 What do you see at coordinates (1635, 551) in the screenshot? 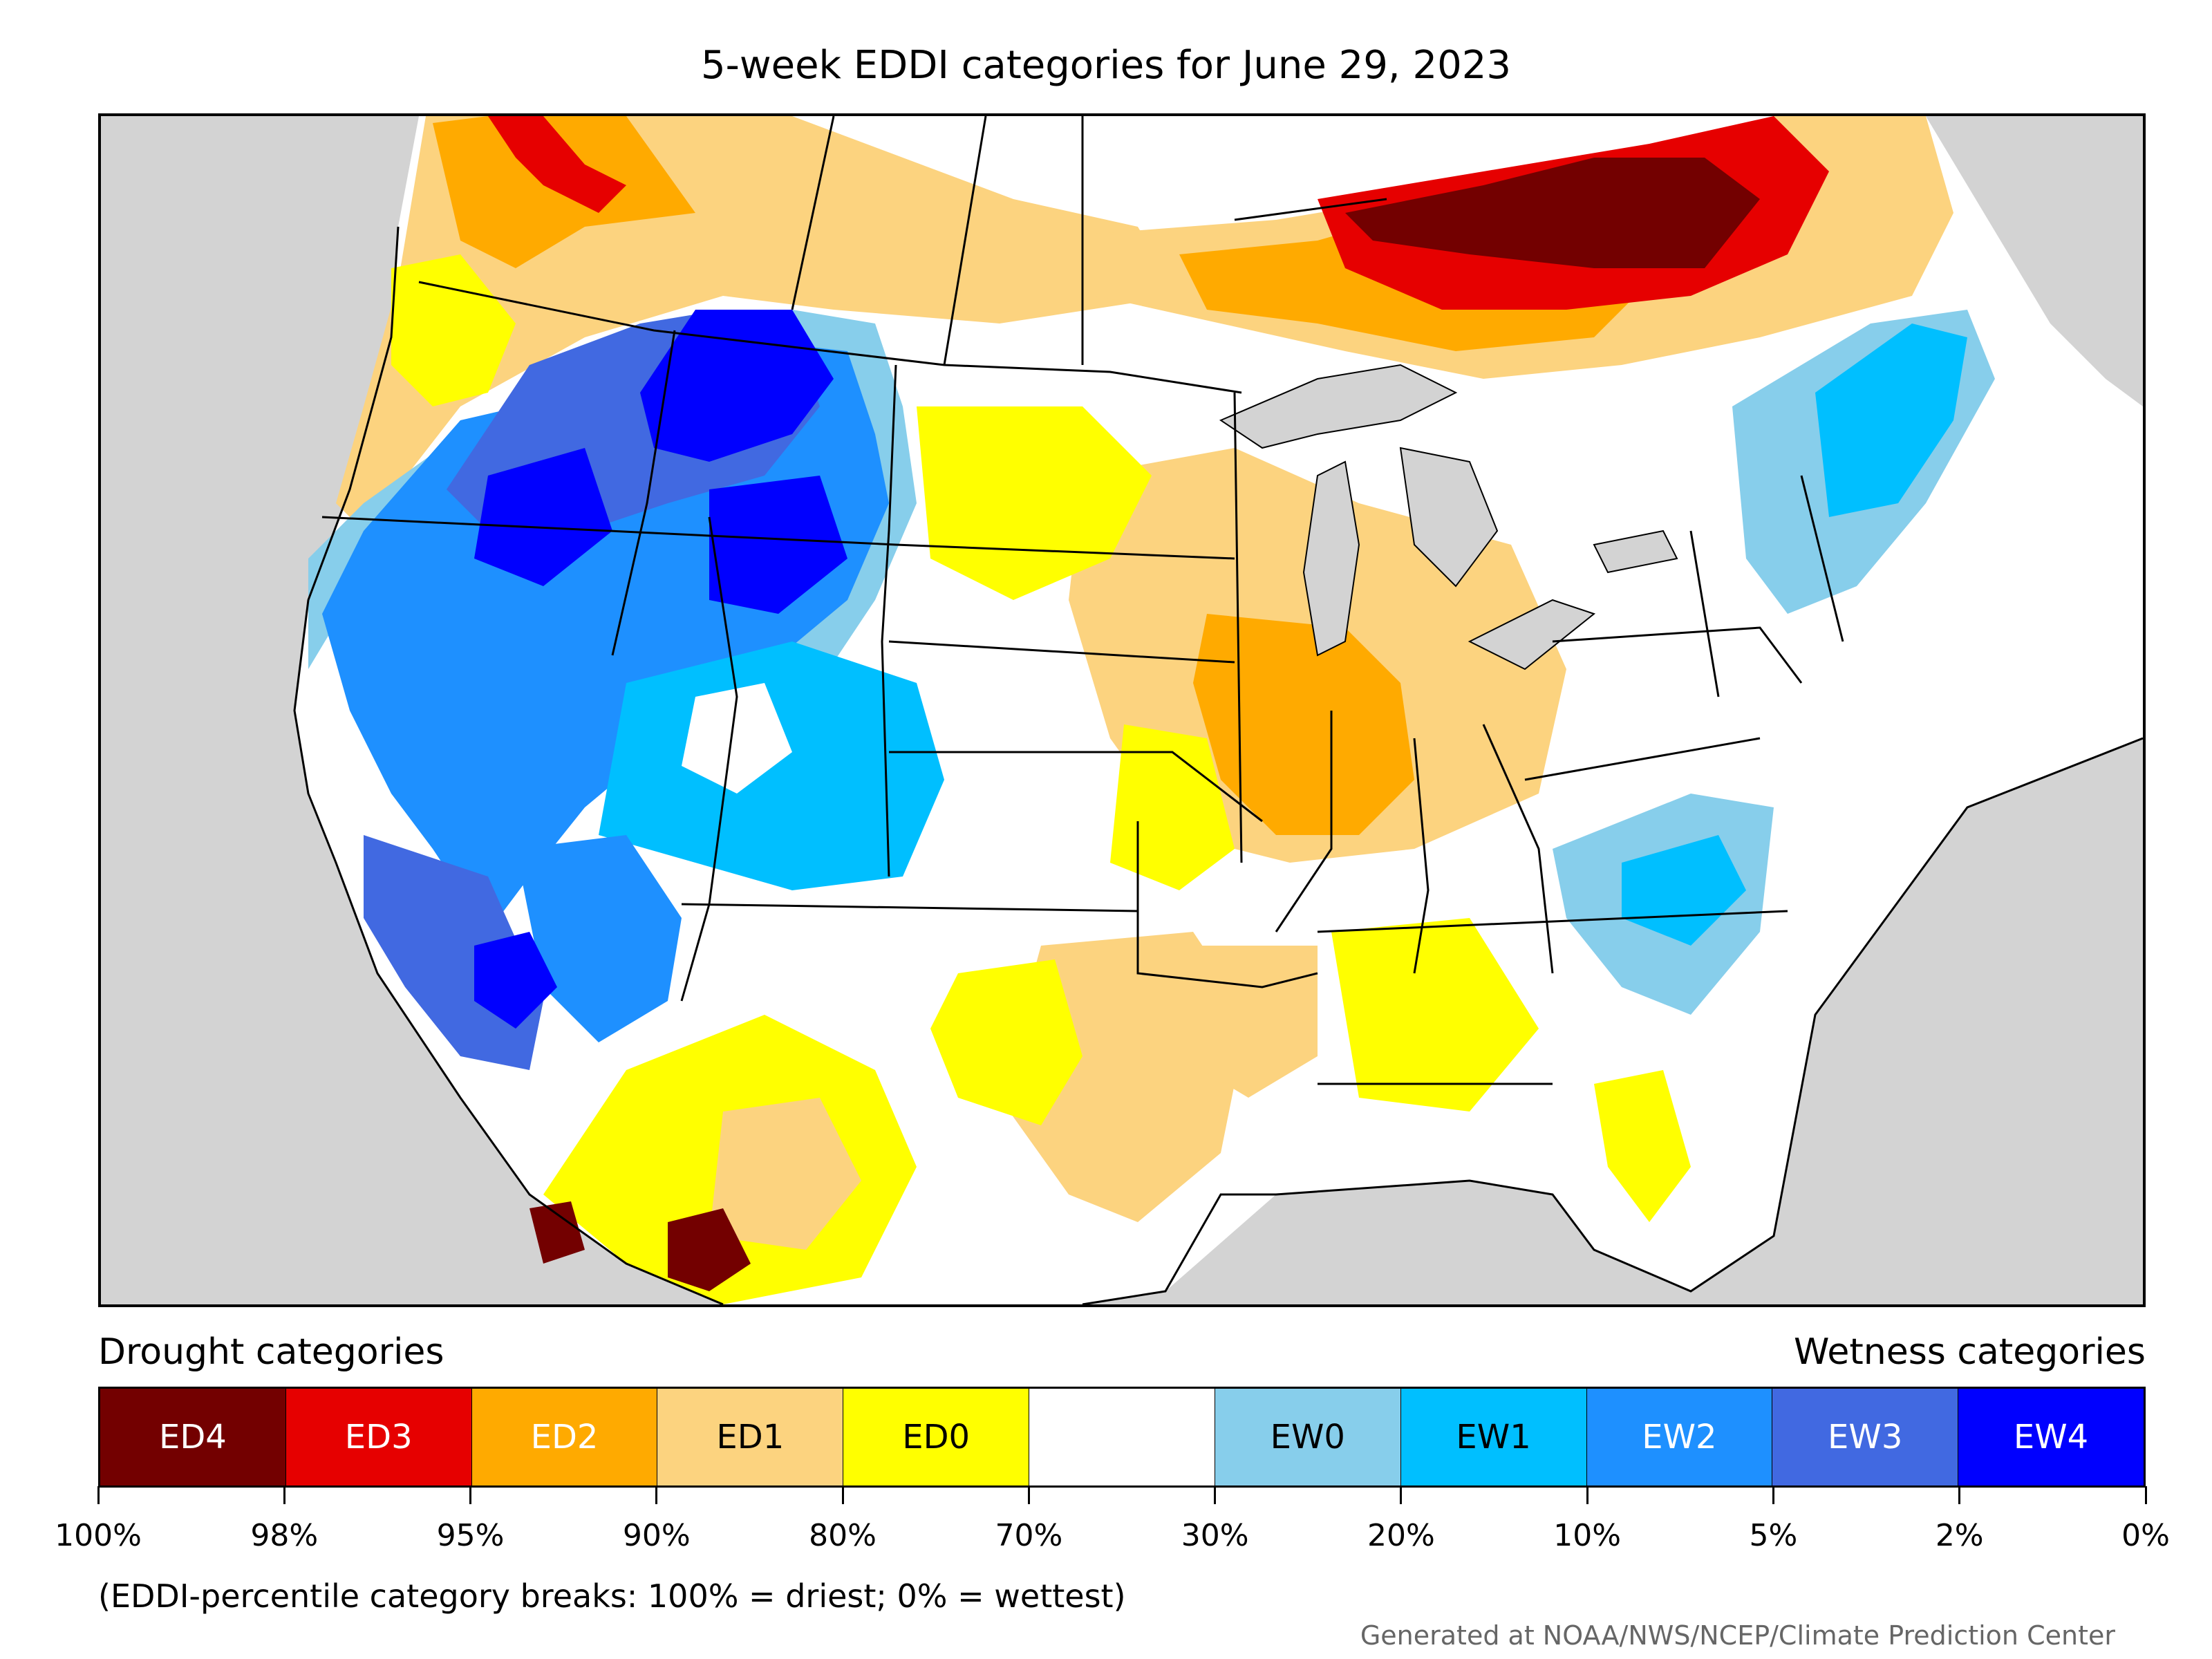
I see `lake-ontario` at bounding box center [1635, 551].